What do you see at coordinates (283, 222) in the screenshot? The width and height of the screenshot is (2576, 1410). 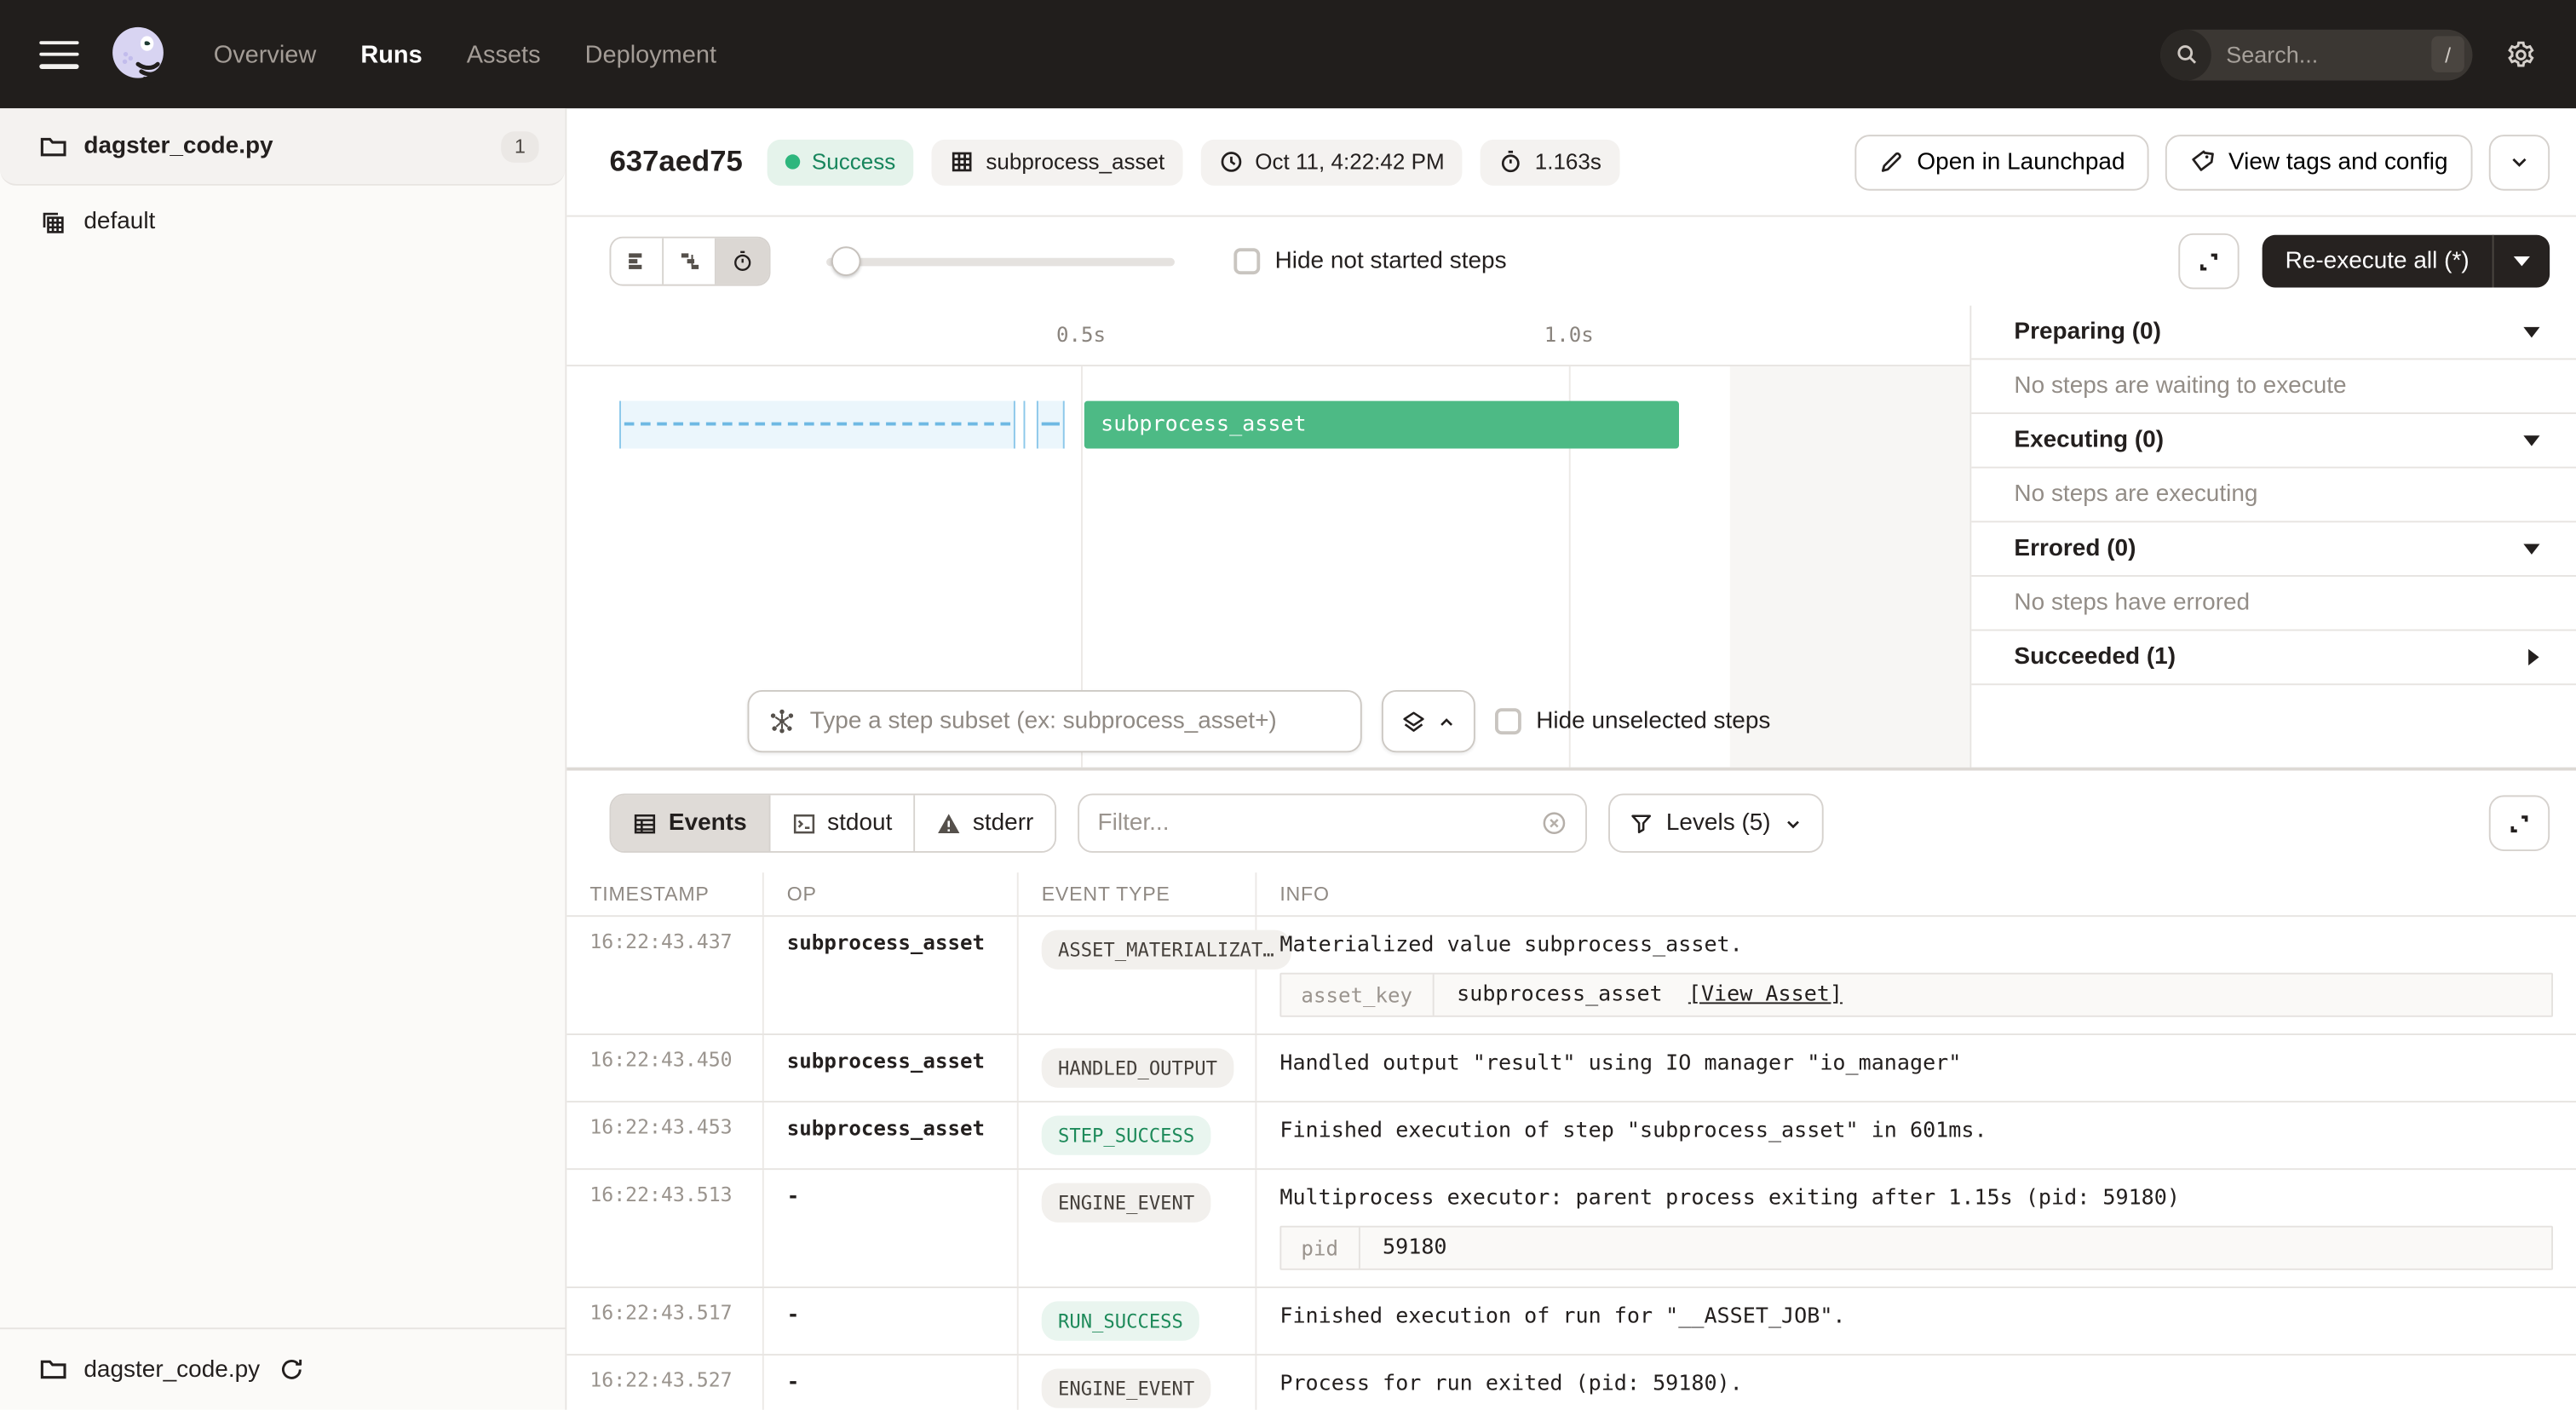 I see `sidebar-item-default: default` at bounding box center [283, 222].